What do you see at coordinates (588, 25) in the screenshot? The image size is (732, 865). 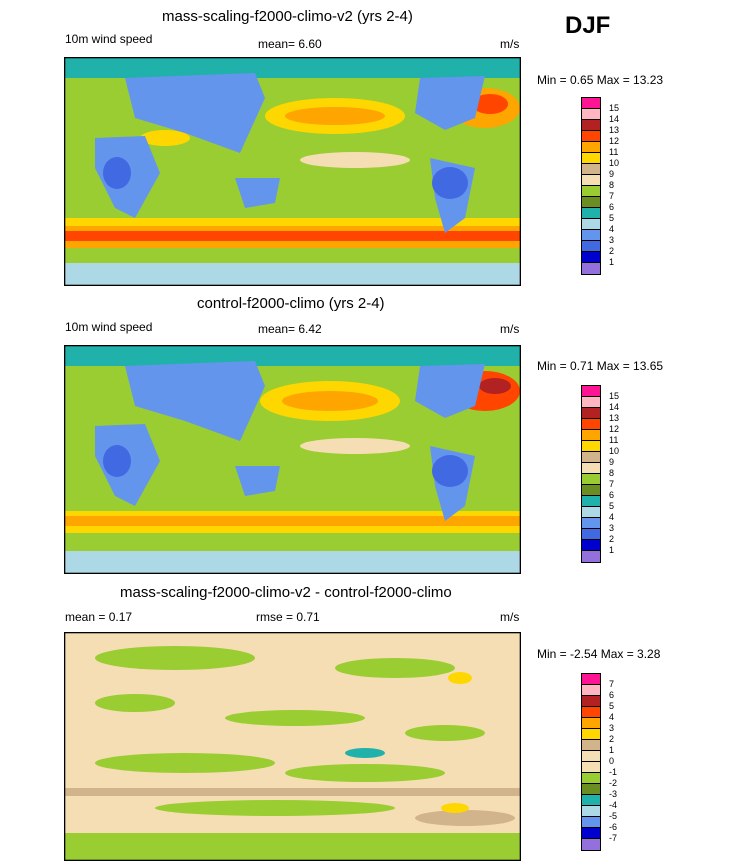 I see `season-label: DJF` at bounding box center [588, 25].